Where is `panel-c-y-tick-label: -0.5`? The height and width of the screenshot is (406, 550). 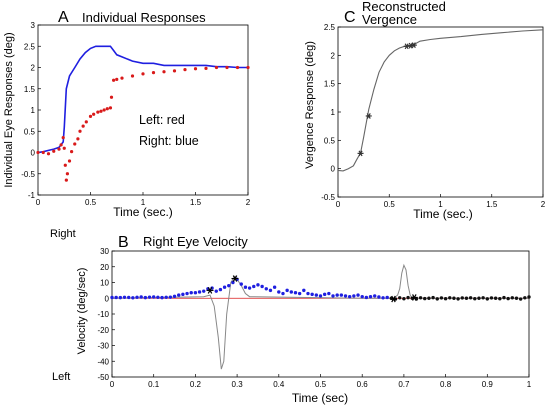 panel-c-y-tick-label: -0.5 is located at coordinates (328, 197).